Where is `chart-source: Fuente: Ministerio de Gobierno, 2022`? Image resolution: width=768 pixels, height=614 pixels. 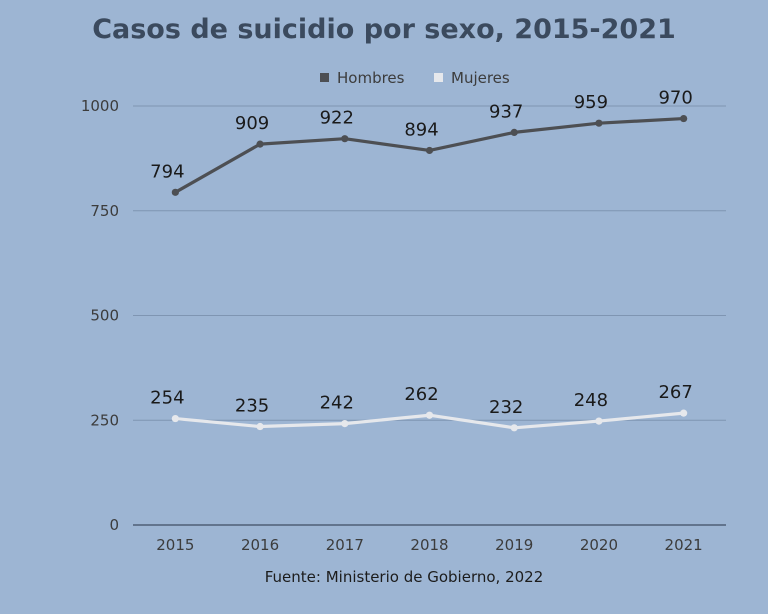 chart-source: Fuente: Ministerio de Gobierno, 2022 is located at coordinates (404, 577).